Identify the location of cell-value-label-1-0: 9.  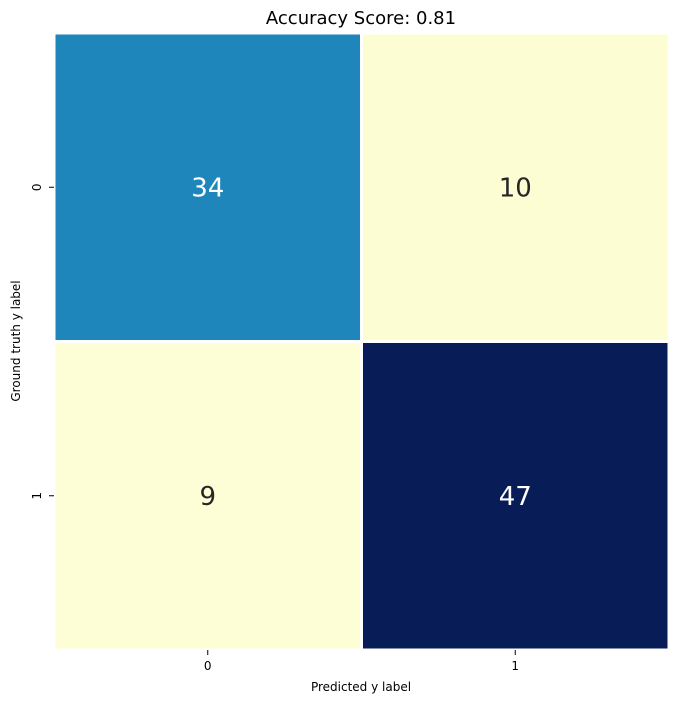
(207, 497).